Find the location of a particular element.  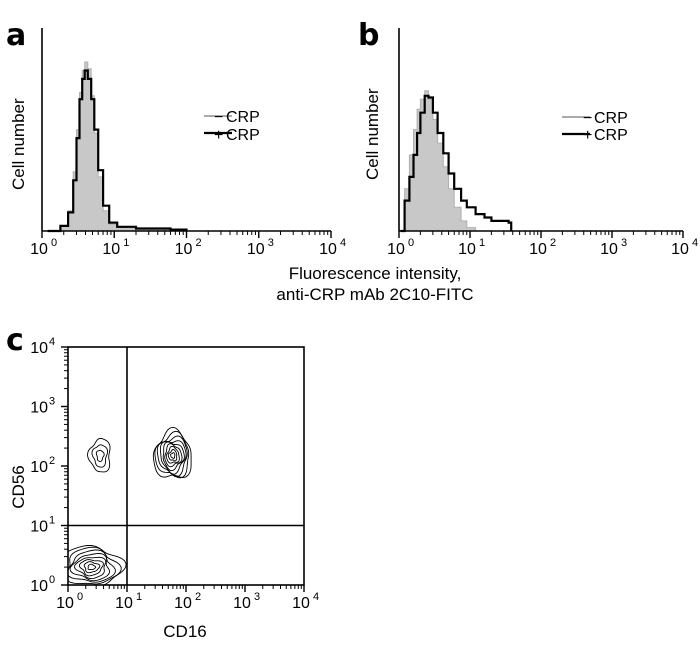

panel-a-legend-plus-label: CRP is located at coordinates (243, 135).